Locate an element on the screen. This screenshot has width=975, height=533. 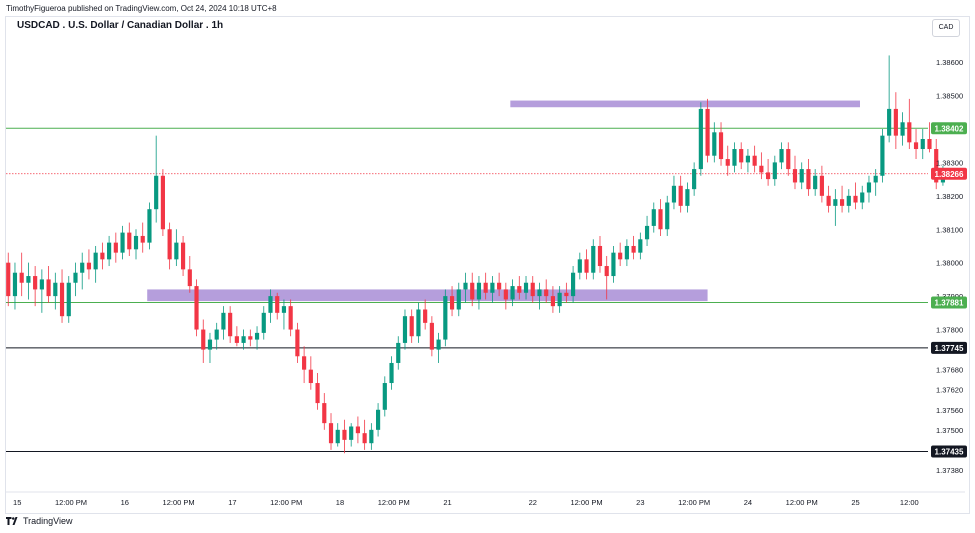
brand-footer: TradingView is located at coordinates (39, 521).